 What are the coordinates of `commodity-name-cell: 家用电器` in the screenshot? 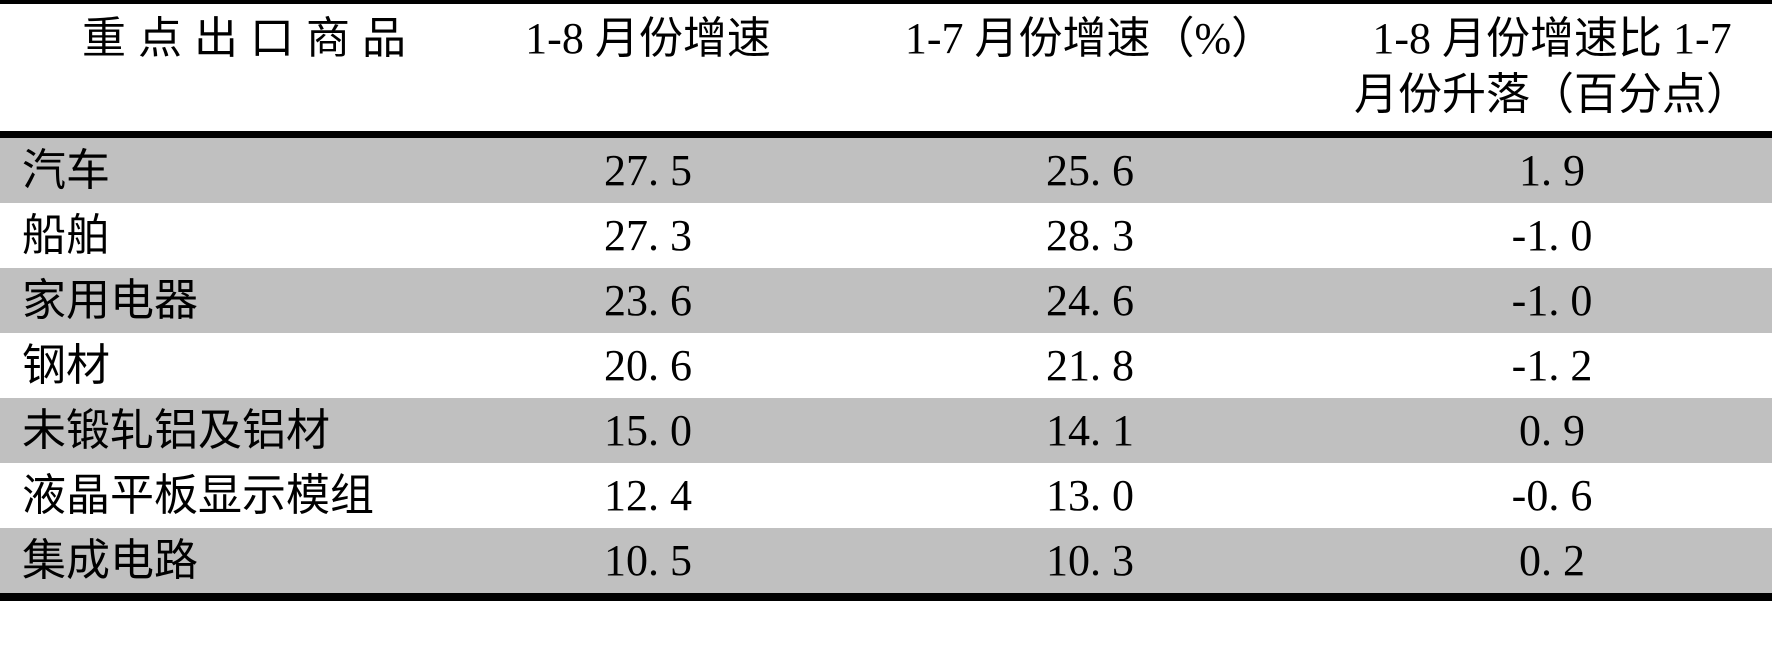 It's located at (110, 300).